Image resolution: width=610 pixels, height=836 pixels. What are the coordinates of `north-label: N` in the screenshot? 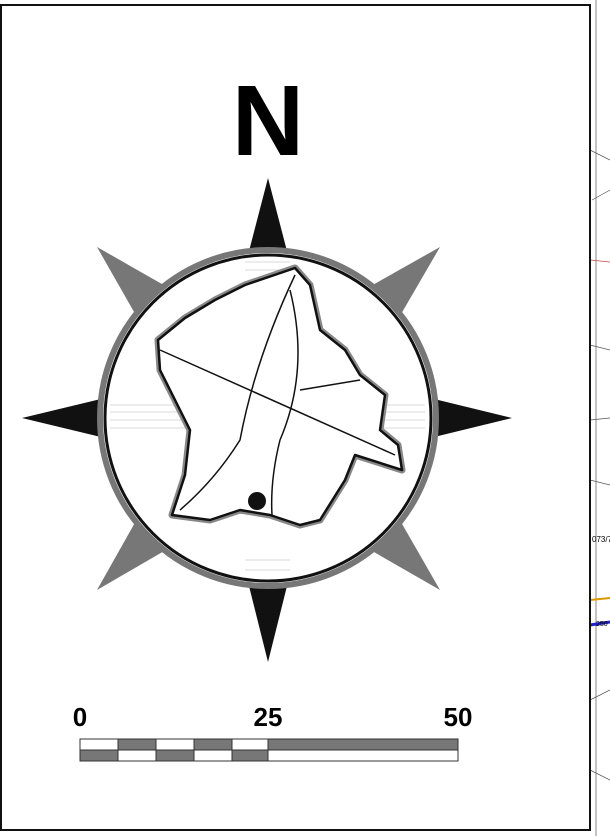 It's located at (268, 121).